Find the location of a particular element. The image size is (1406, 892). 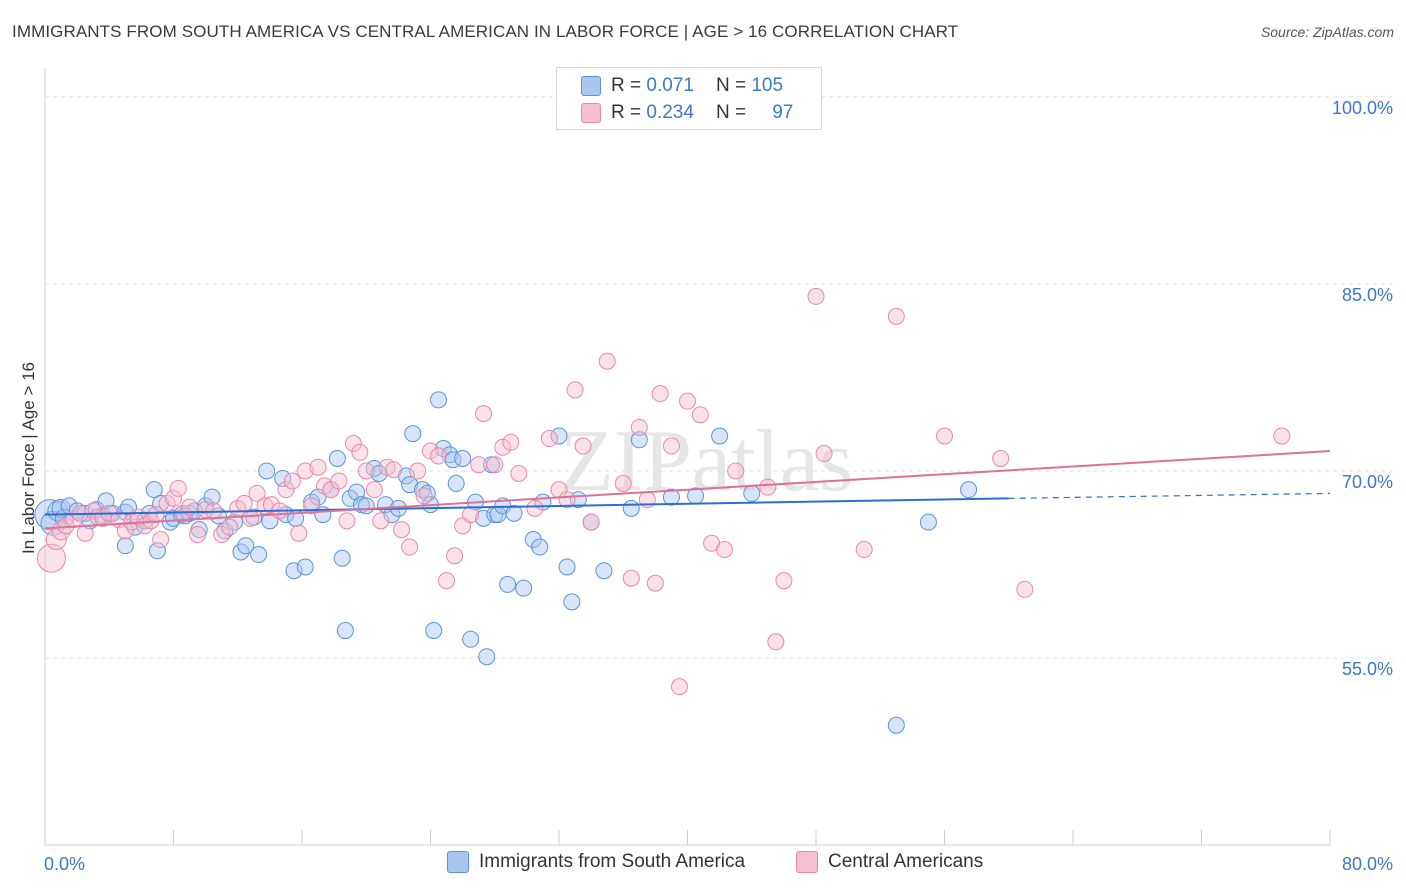

legend-r-value: 0.234 is located at coordinates (670, 112).